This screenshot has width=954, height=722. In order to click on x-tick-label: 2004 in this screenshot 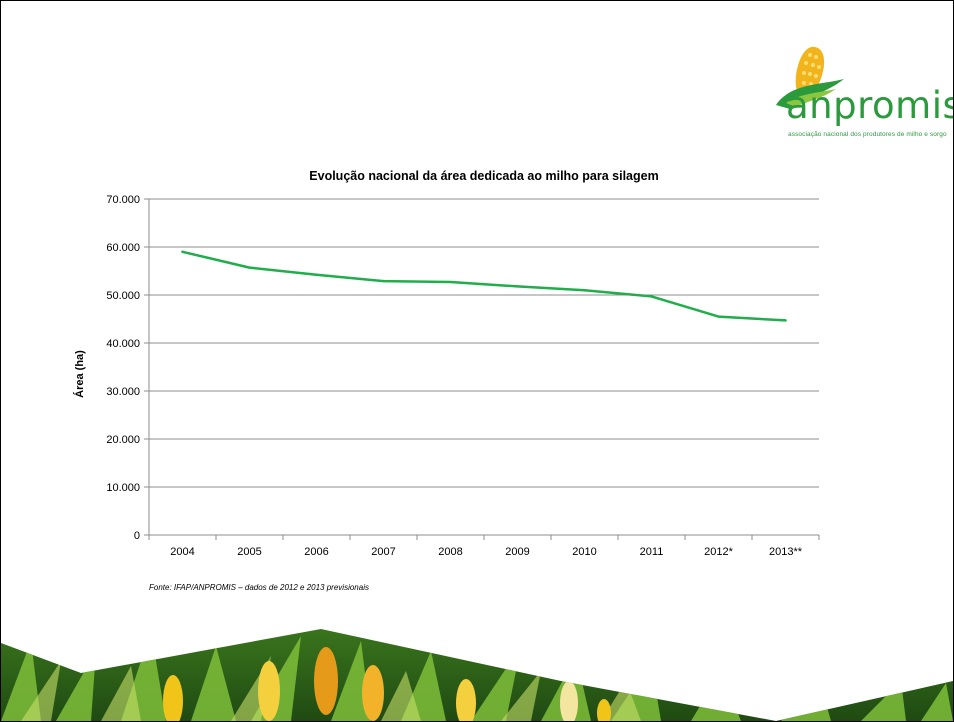, I will do `click(182, 552)`.